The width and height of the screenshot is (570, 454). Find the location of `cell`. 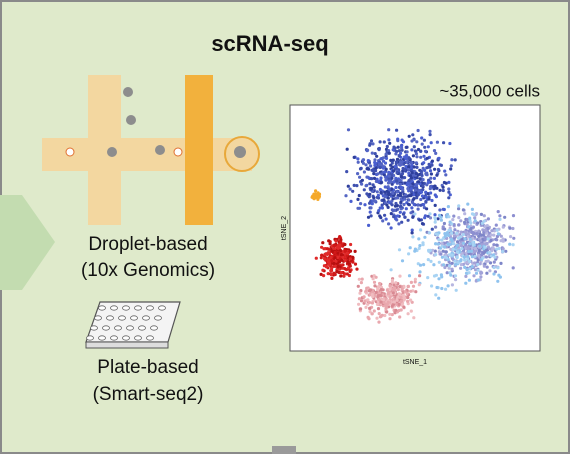

cell is located at coordinates (112, 152).